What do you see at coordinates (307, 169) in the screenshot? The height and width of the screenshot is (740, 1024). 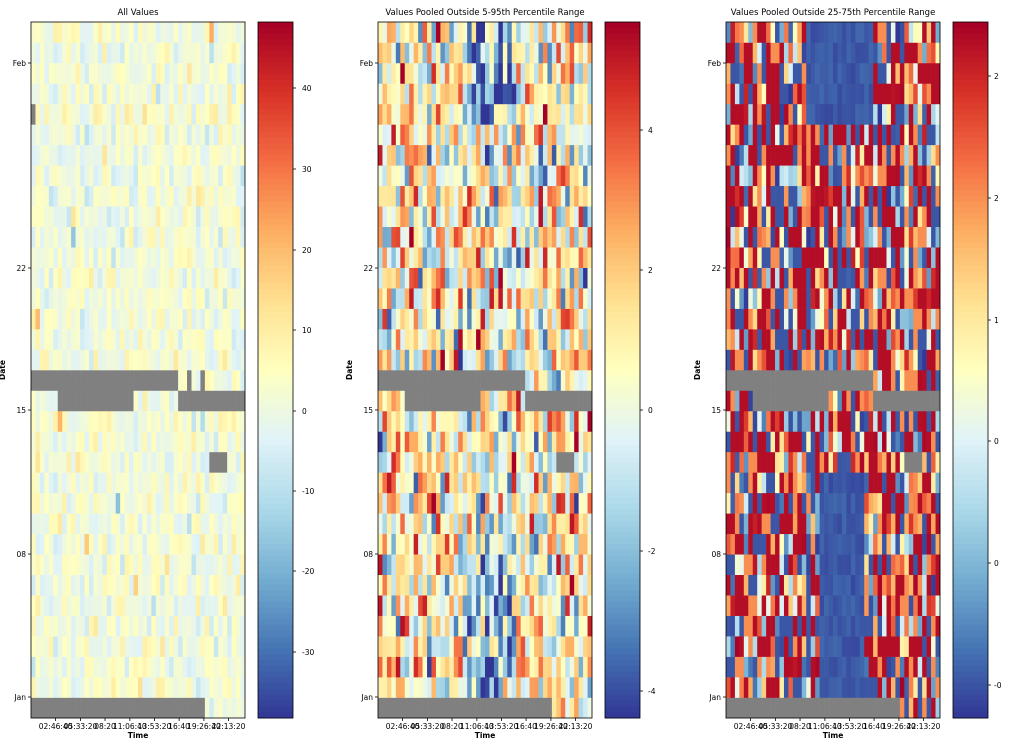 I see `colorbar-tick-label: 30` at bounding box center [307, 169].